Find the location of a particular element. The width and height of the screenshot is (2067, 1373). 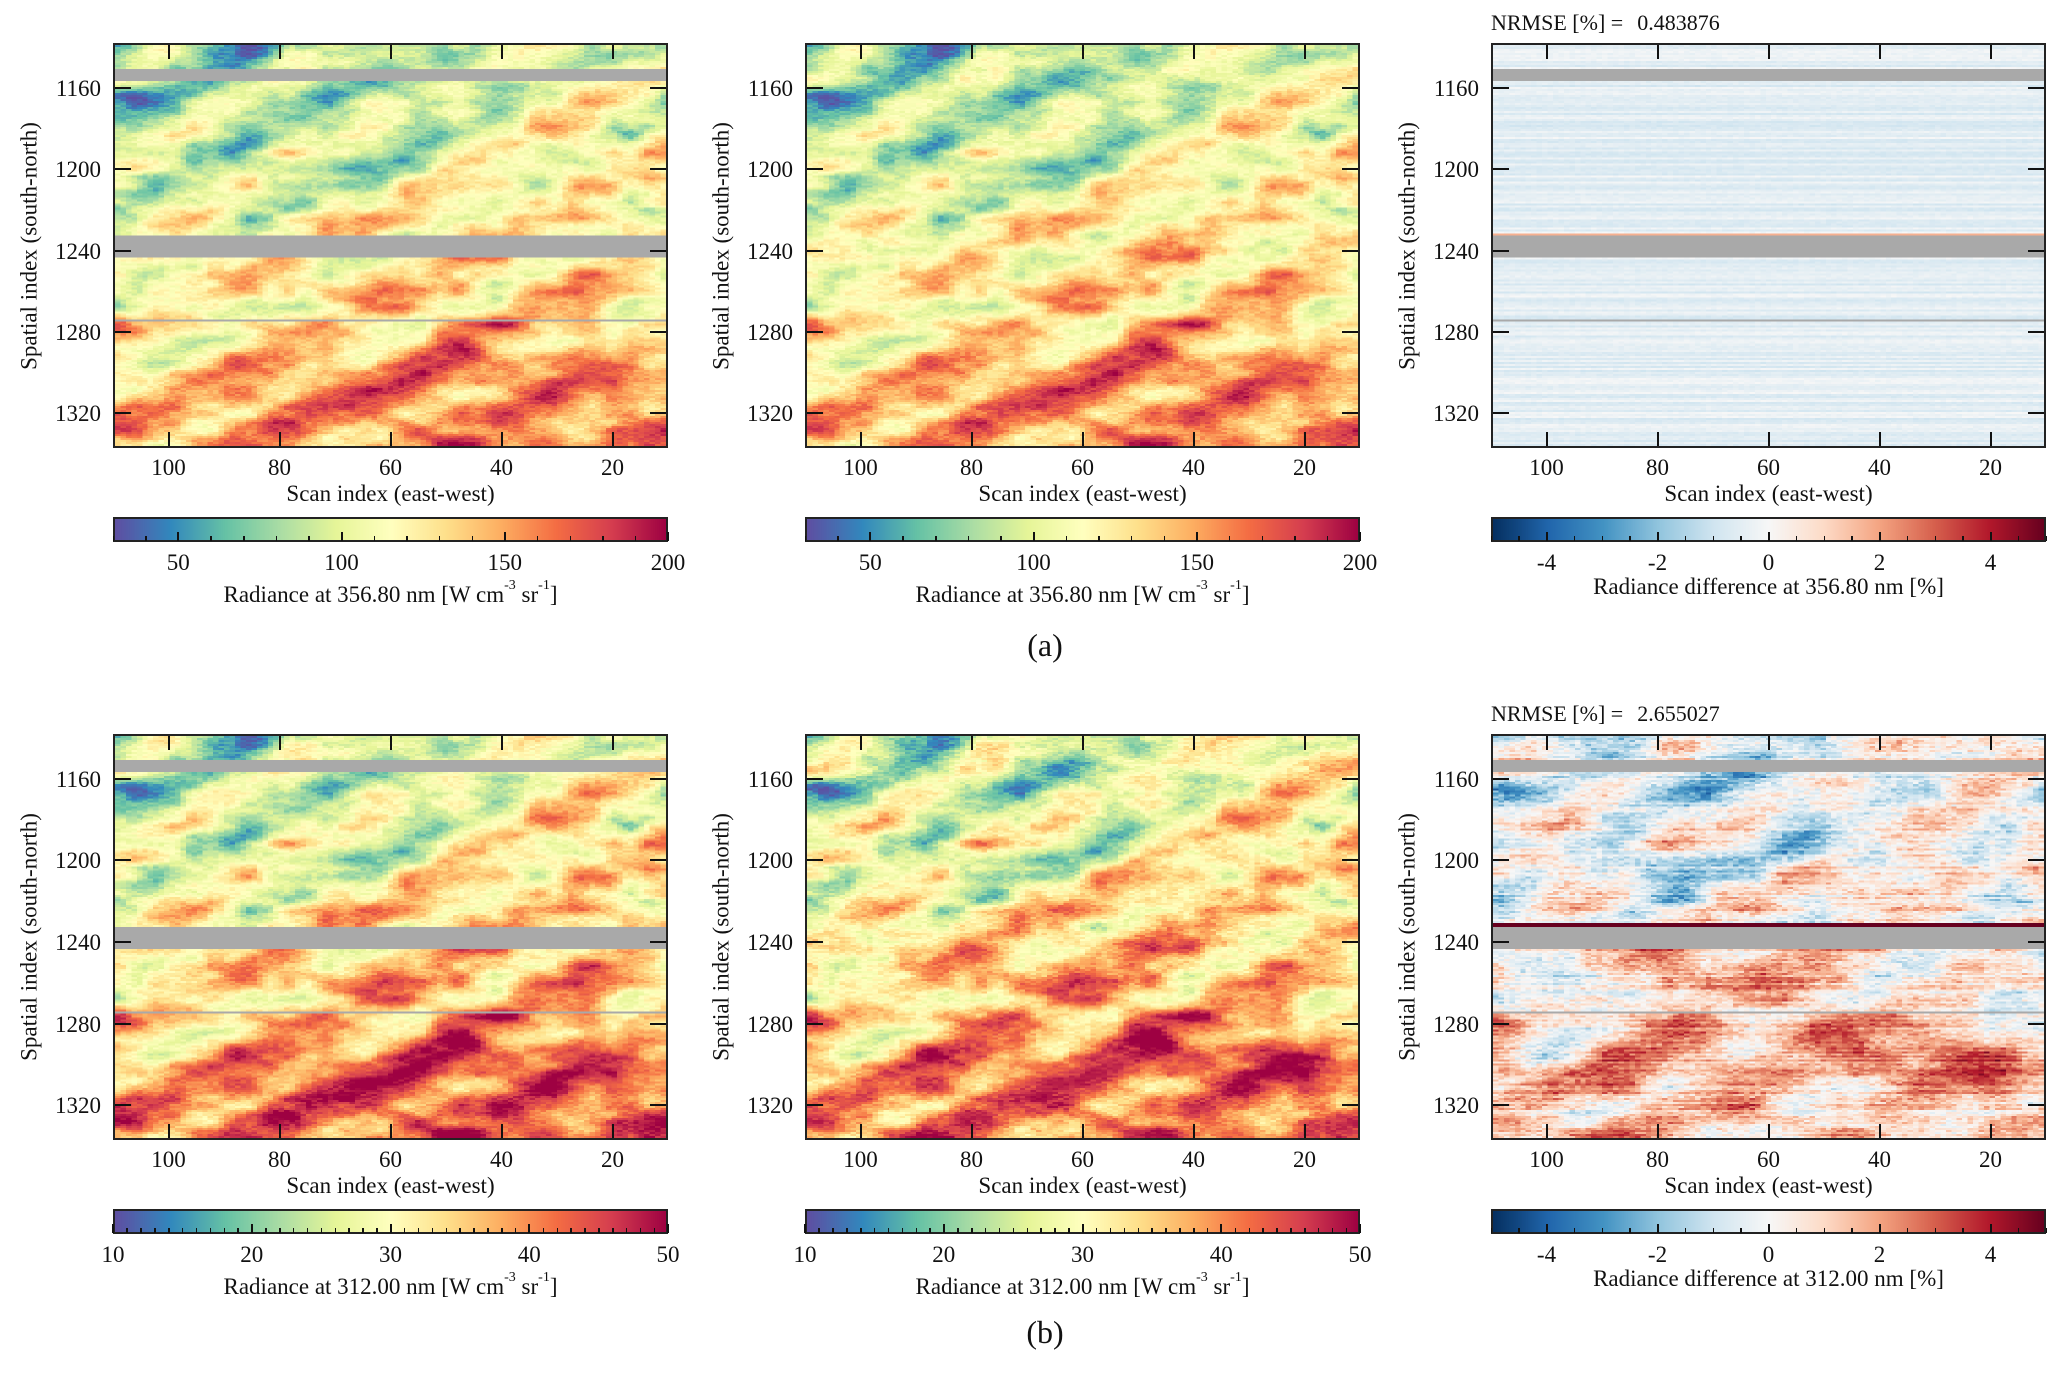

colorbar-label: Radiance difference at 312.00 nm [%] is located at coordinates (1768, 1278).